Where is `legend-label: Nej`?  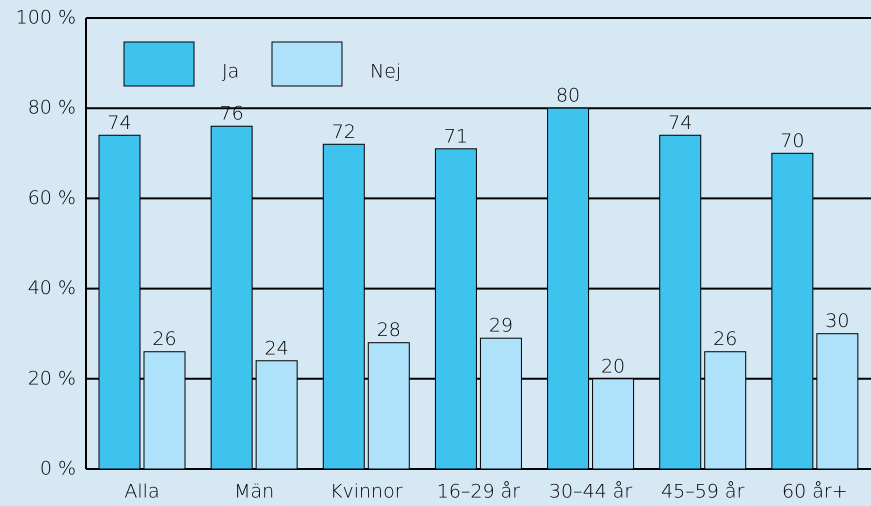
legend-label: Nej is located at coordinates (385, 72).